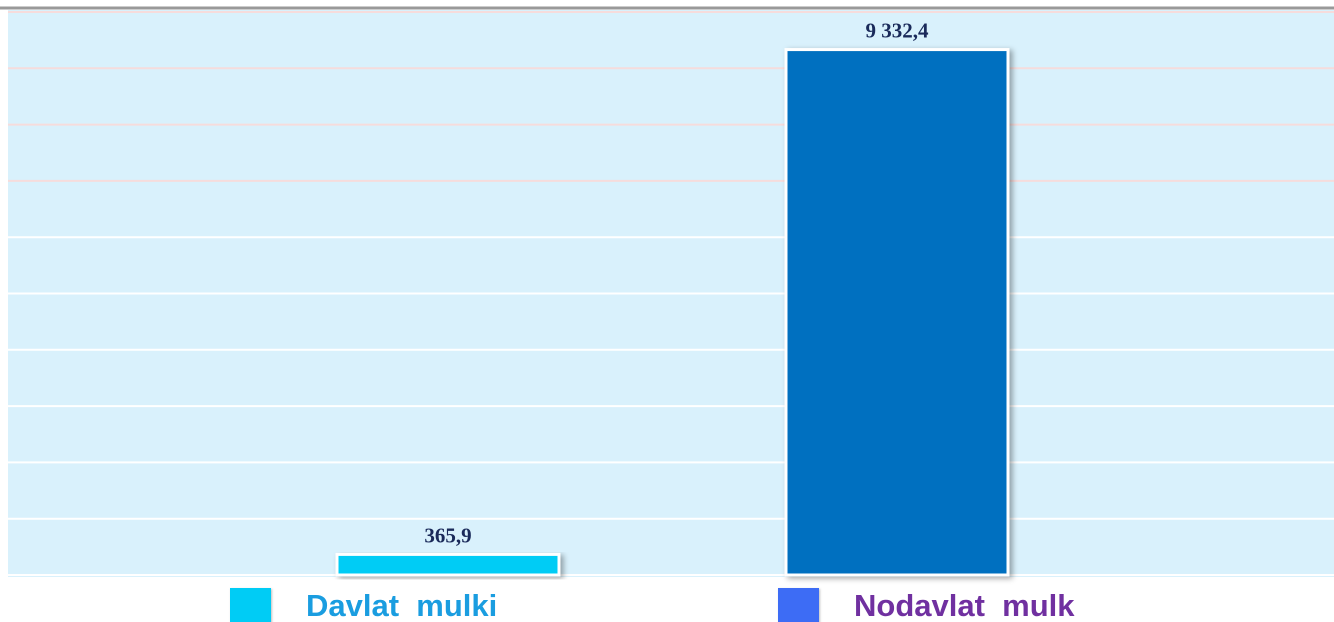 Image resolution: width=1334 pixels, height=622 pixels. Describe the element at coordinates (898, 31) in the screenshot. I see `value-label: 9 332,4` at that location.